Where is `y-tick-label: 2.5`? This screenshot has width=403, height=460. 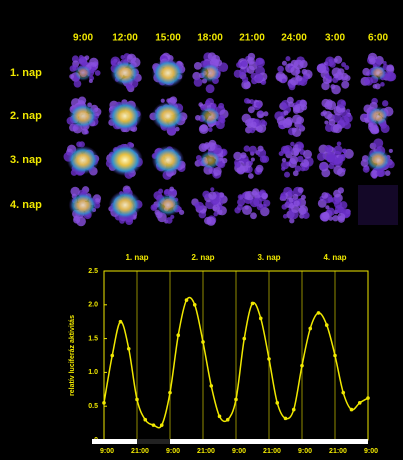 y-tick-label: 2.5 is located at coordinates (93, 271).